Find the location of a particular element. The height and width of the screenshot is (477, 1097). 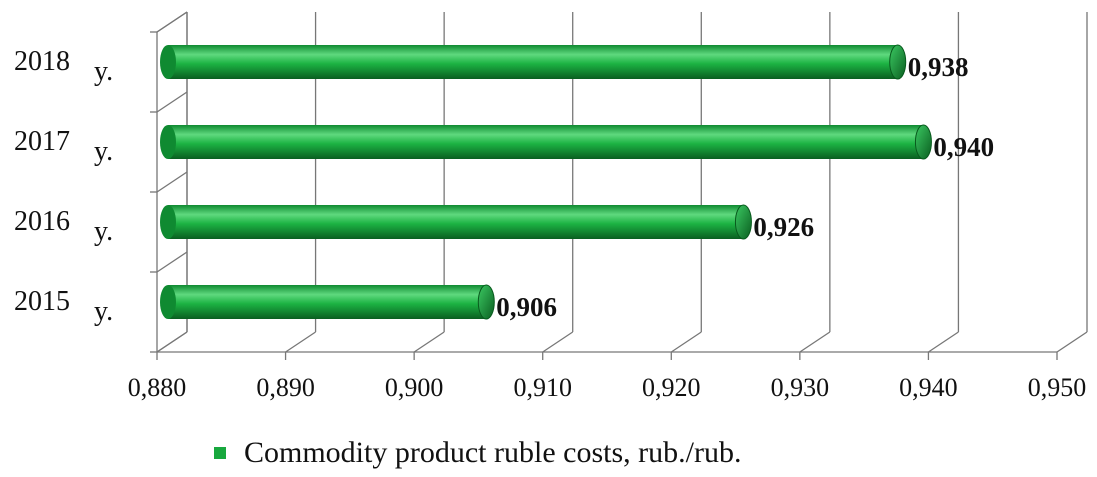

category-label: 2018 is located at coordinates (42, 61).